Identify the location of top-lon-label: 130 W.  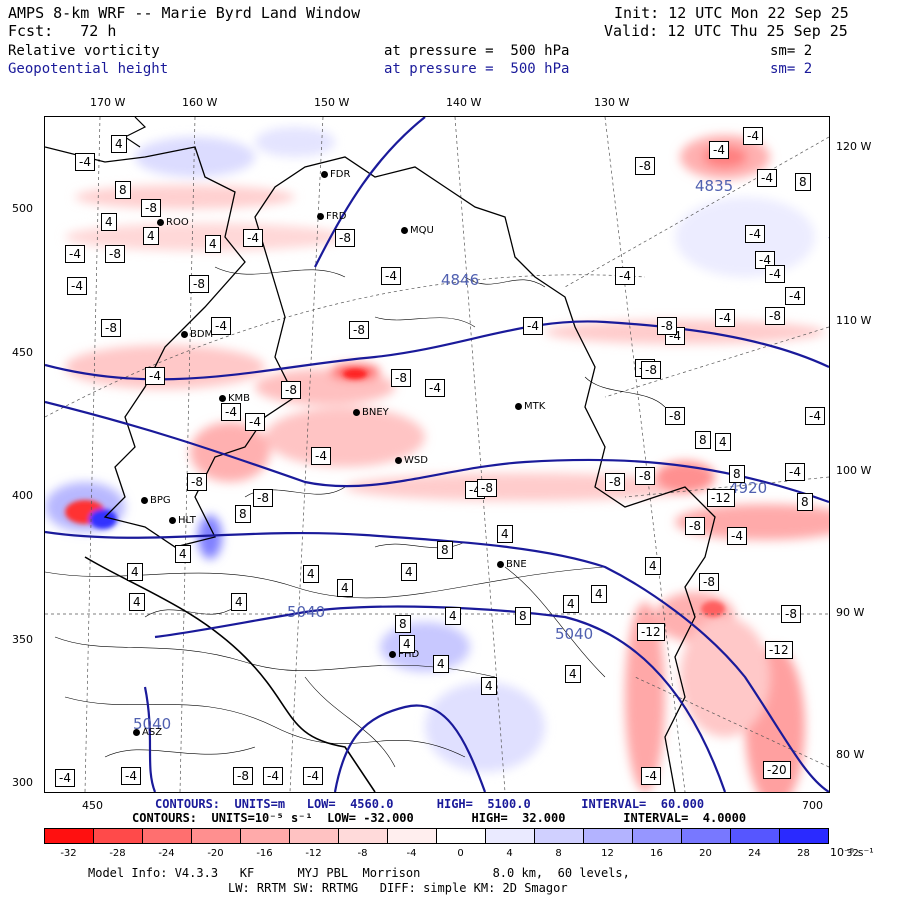
(612, 102).